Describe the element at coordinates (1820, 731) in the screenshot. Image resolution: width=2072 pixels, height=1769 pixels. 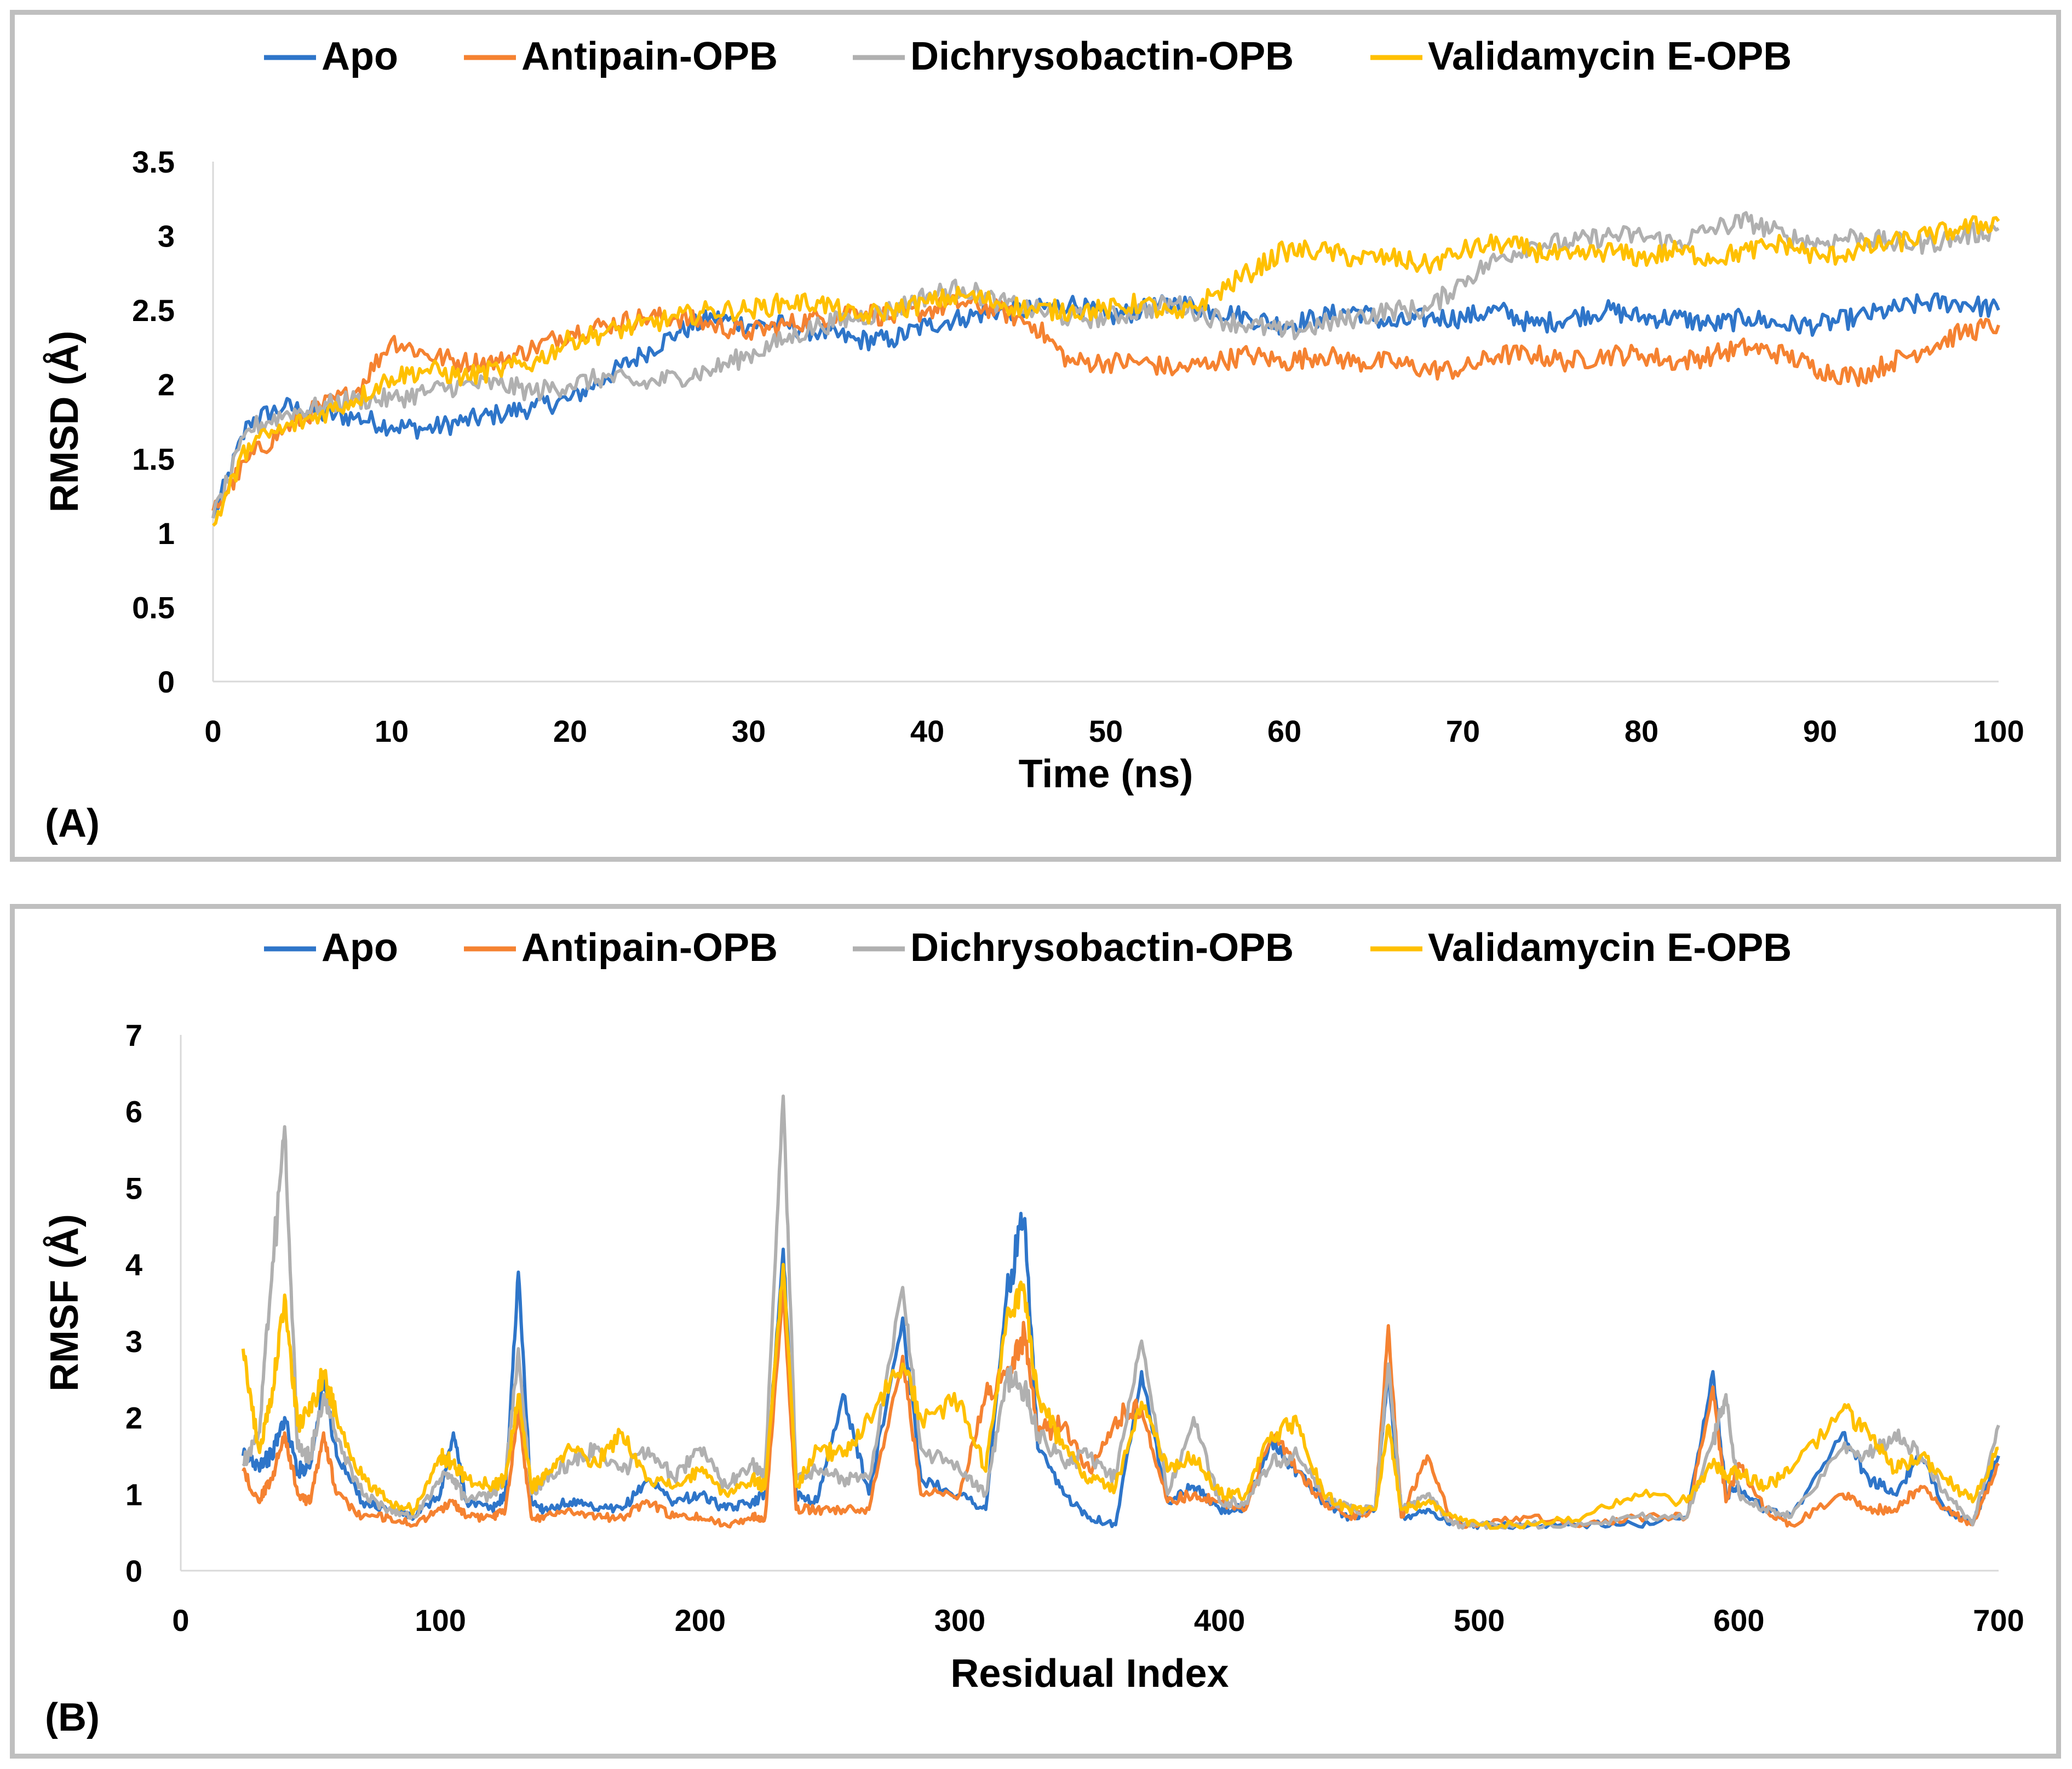
I see `x-tick-label: 90` at that location.